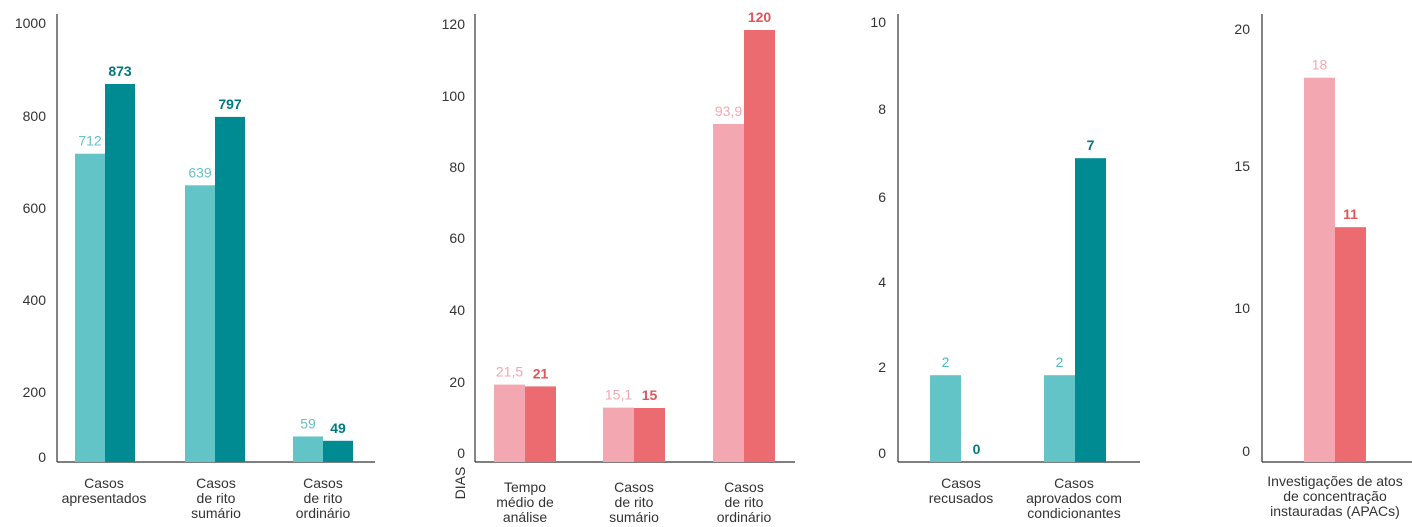 The image size is (1412, 527). I want to click on y-tick-label: 6, so click(882, 197).